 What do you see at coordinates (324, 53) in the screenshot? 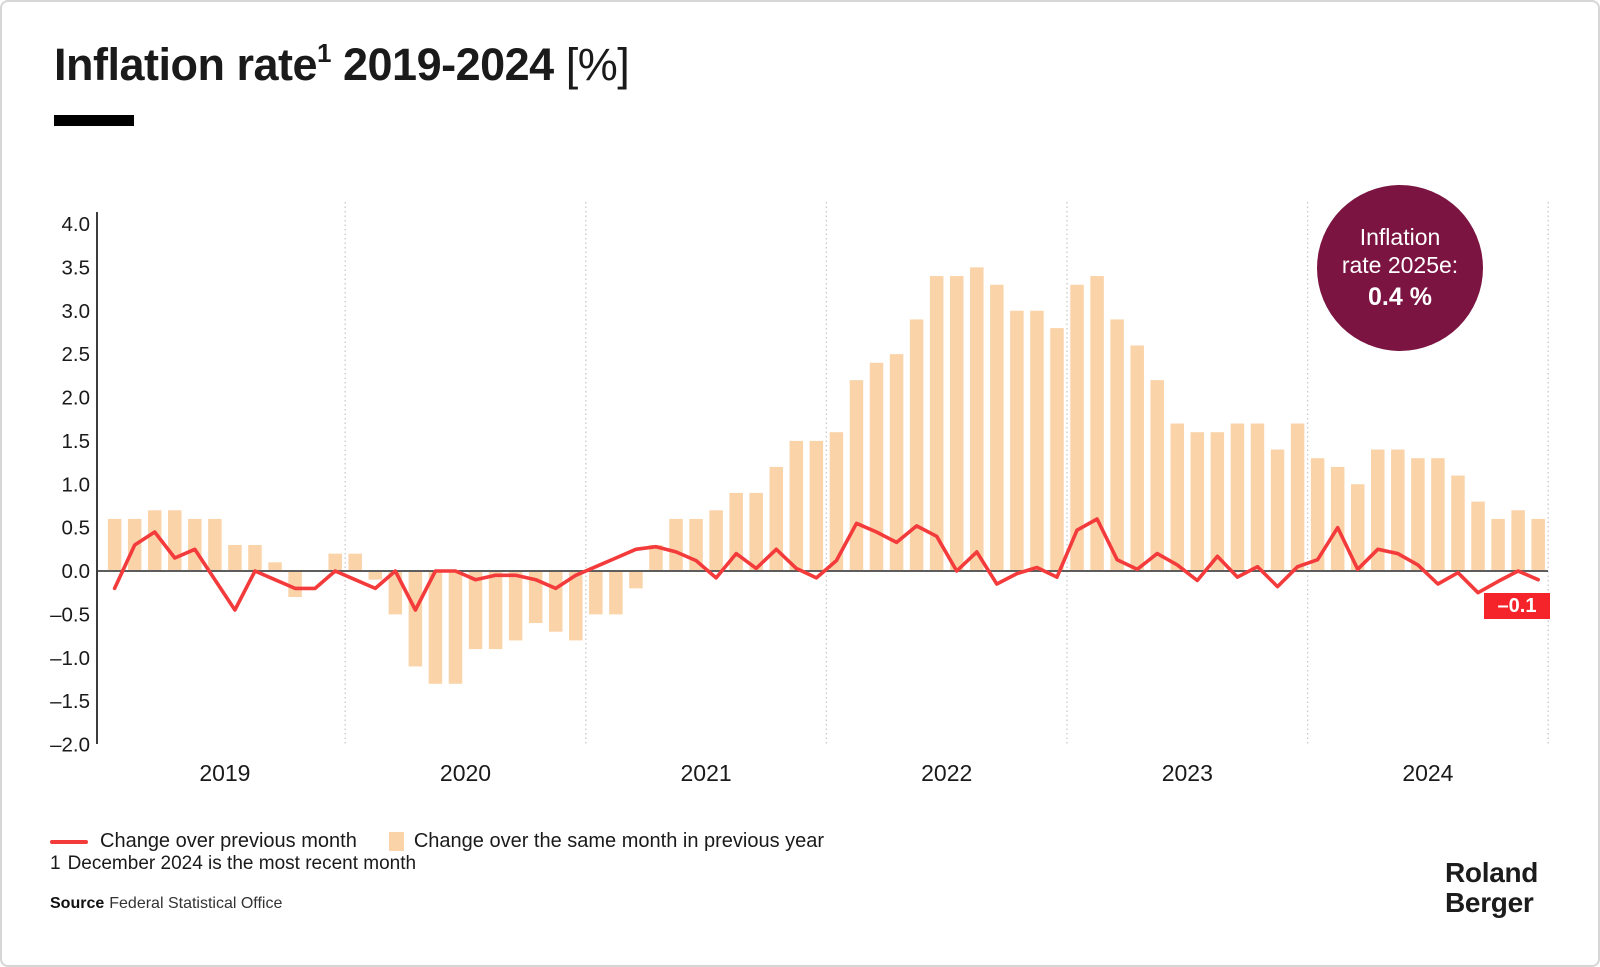
I see `title-footnote-mark: 1` at bounding box center [324, 53].